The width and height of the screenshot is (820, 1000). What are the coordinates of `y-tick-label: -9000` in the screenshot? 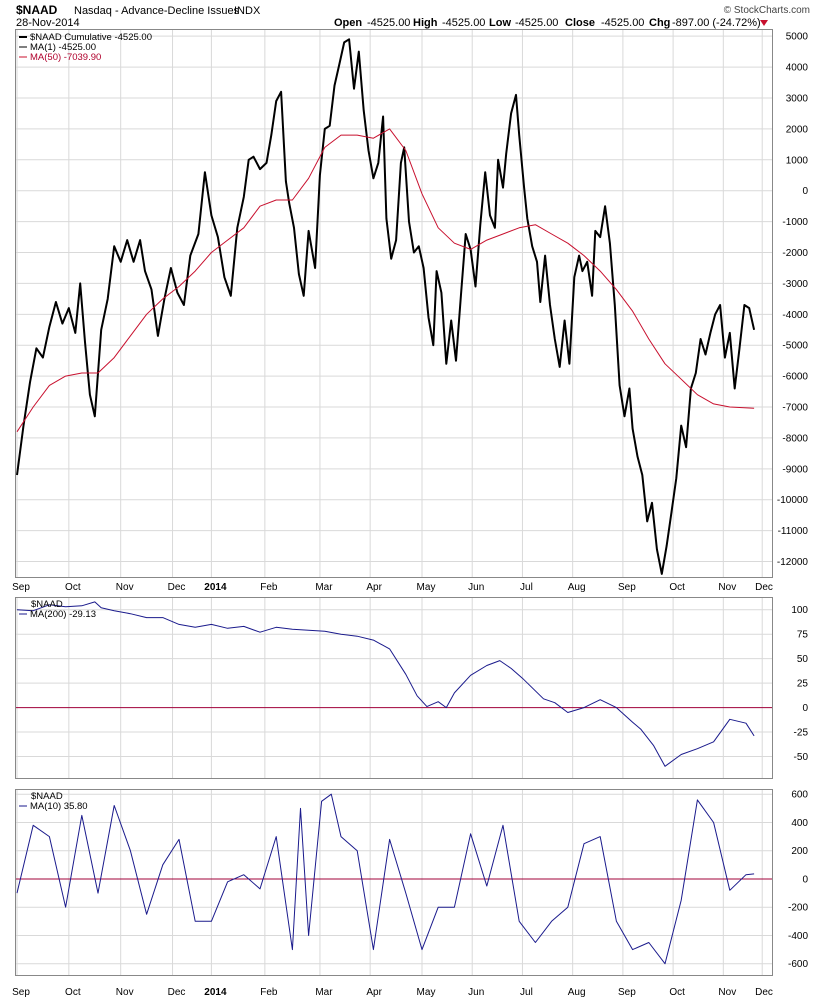 It's located at (795, 469).